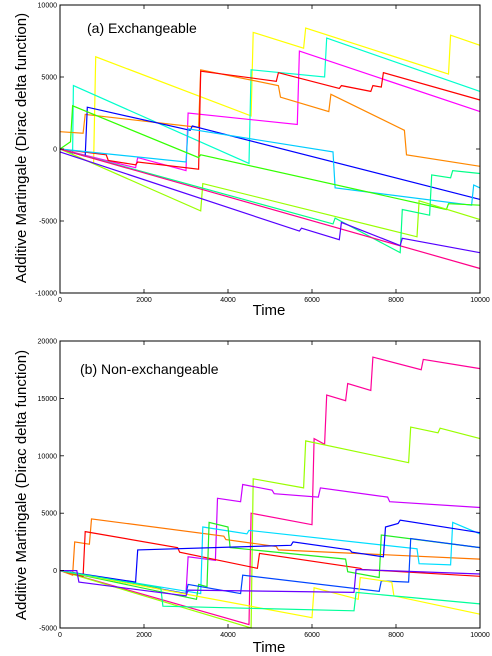  Describe the element at coordinates (48, 456) in the screenshot. I see `panel-b-y-tick-label: 10000` at that location.